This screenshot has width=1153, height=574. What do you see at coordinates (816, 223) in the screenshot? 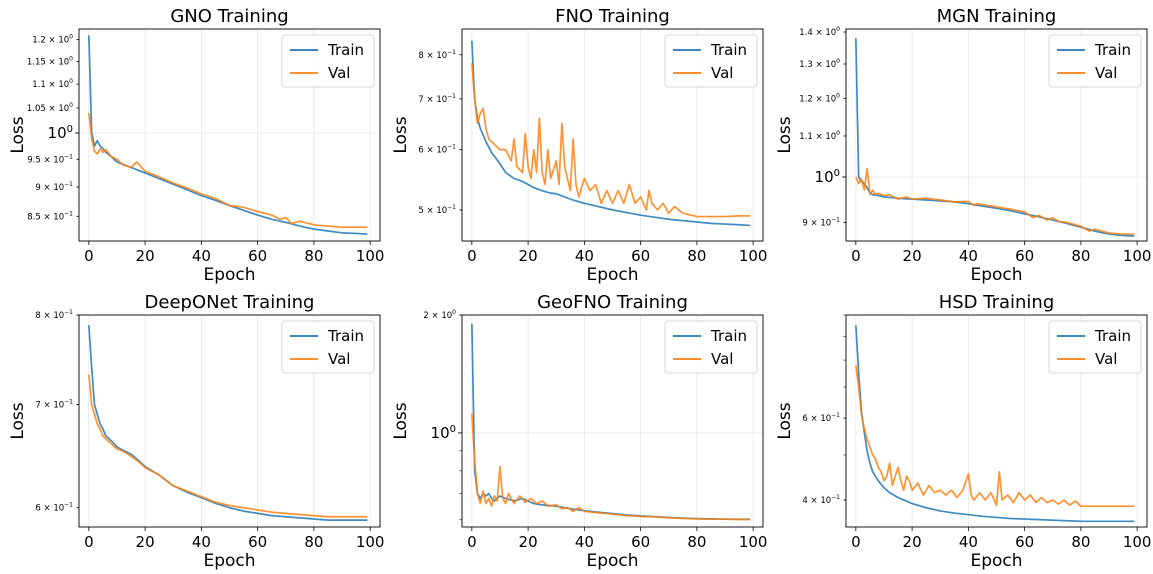
I see `y-tick-label-base: 9 × 10` at bounding box center [816, 223].